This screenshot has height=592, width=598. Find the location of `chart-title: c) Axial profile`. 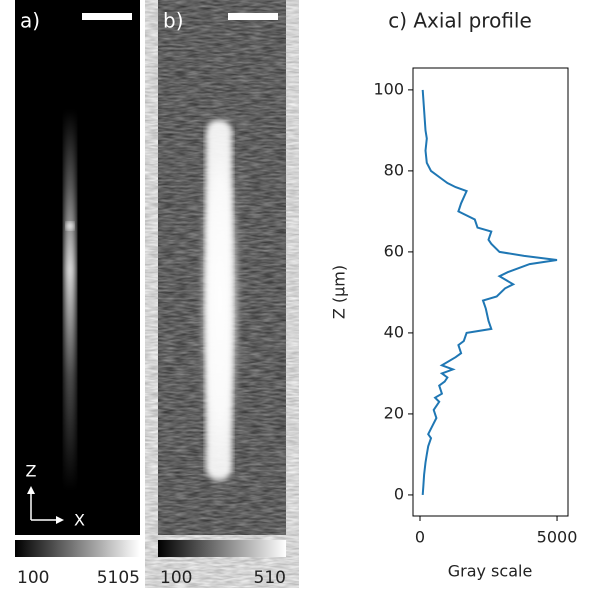

chart-title: c) Axial profile is located at coordinates (460, 21).